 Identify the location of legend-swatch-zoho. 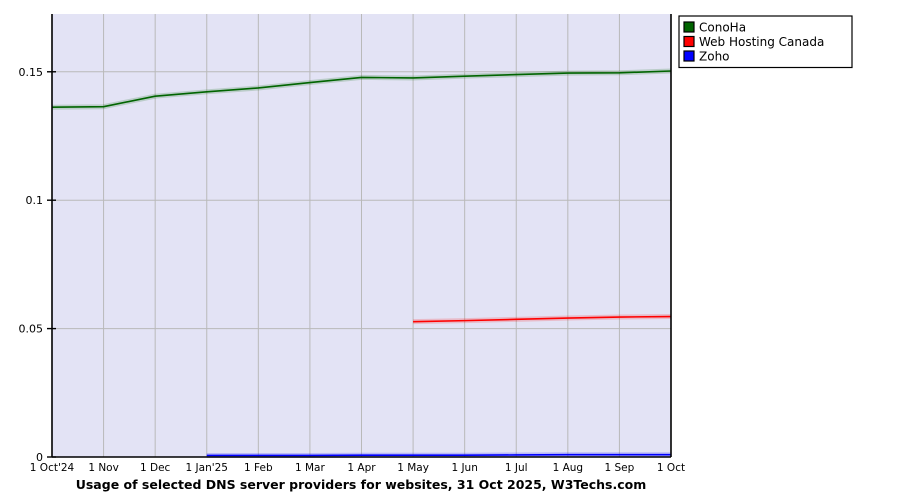
(689, 56).